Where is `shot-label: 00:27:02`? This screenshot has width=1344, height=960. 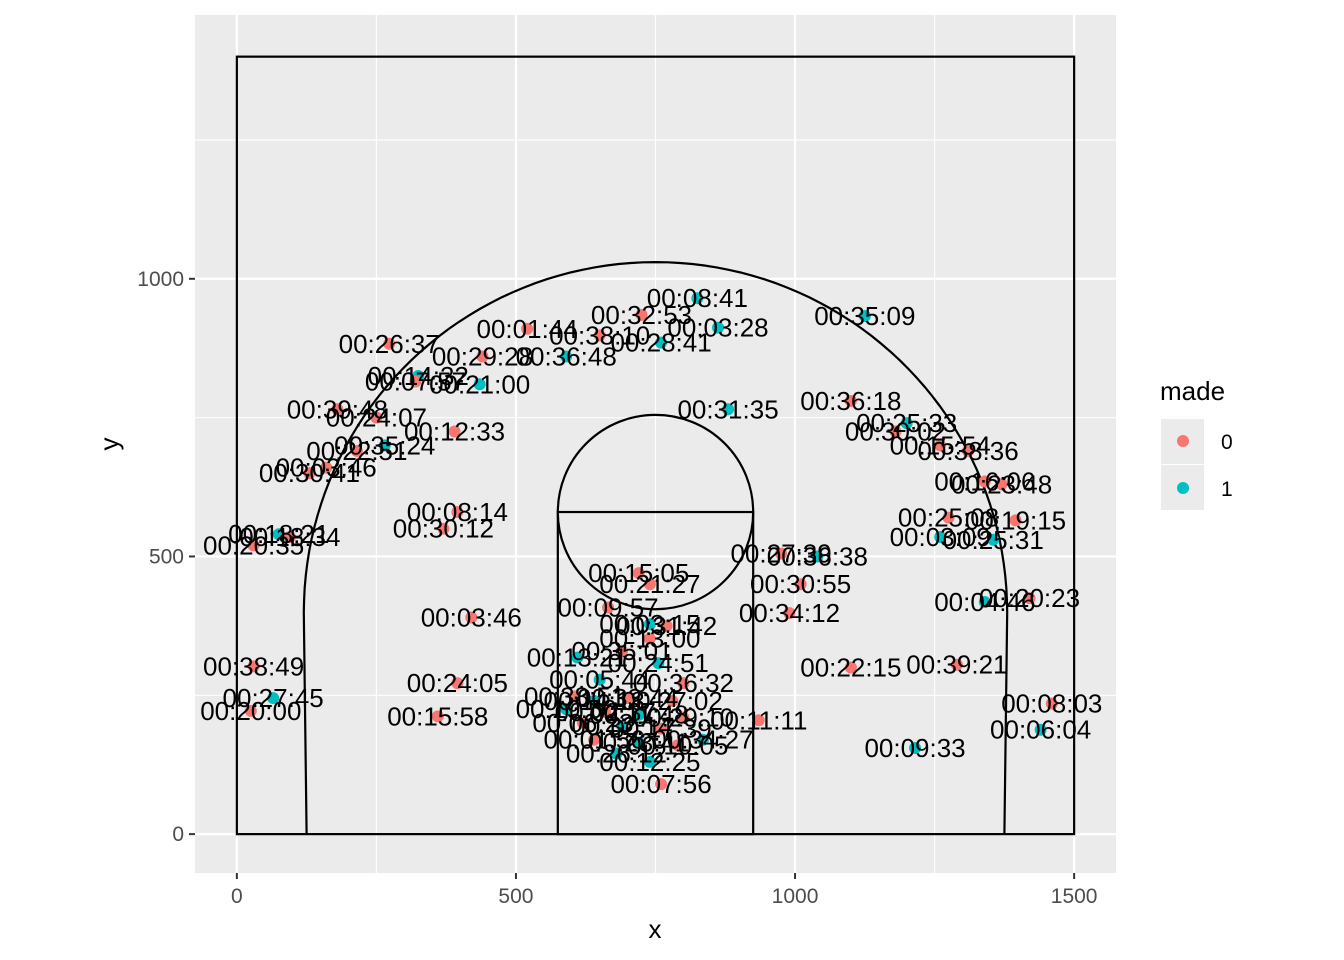 shot-label: 00:27:02 is located at coordinates (672, 701).